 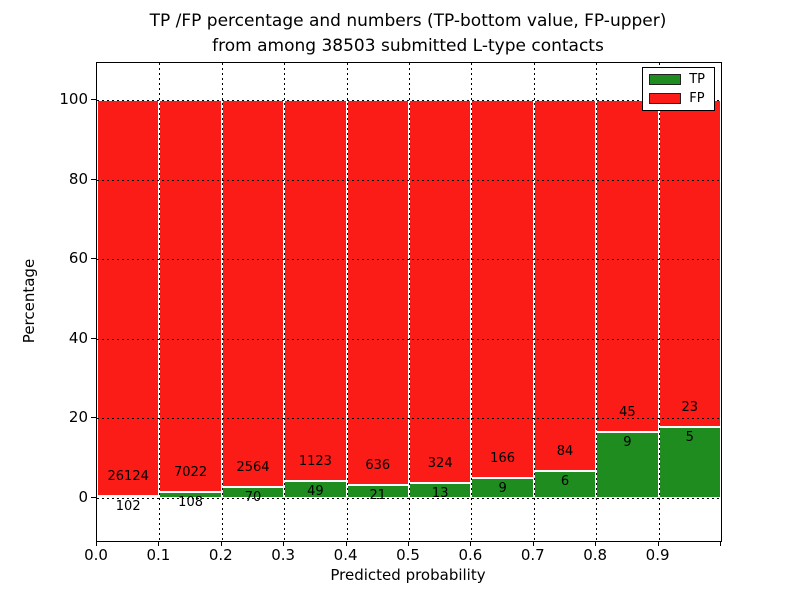 I want to click on tp-legend-label: TP, so click(x=697, y=79).